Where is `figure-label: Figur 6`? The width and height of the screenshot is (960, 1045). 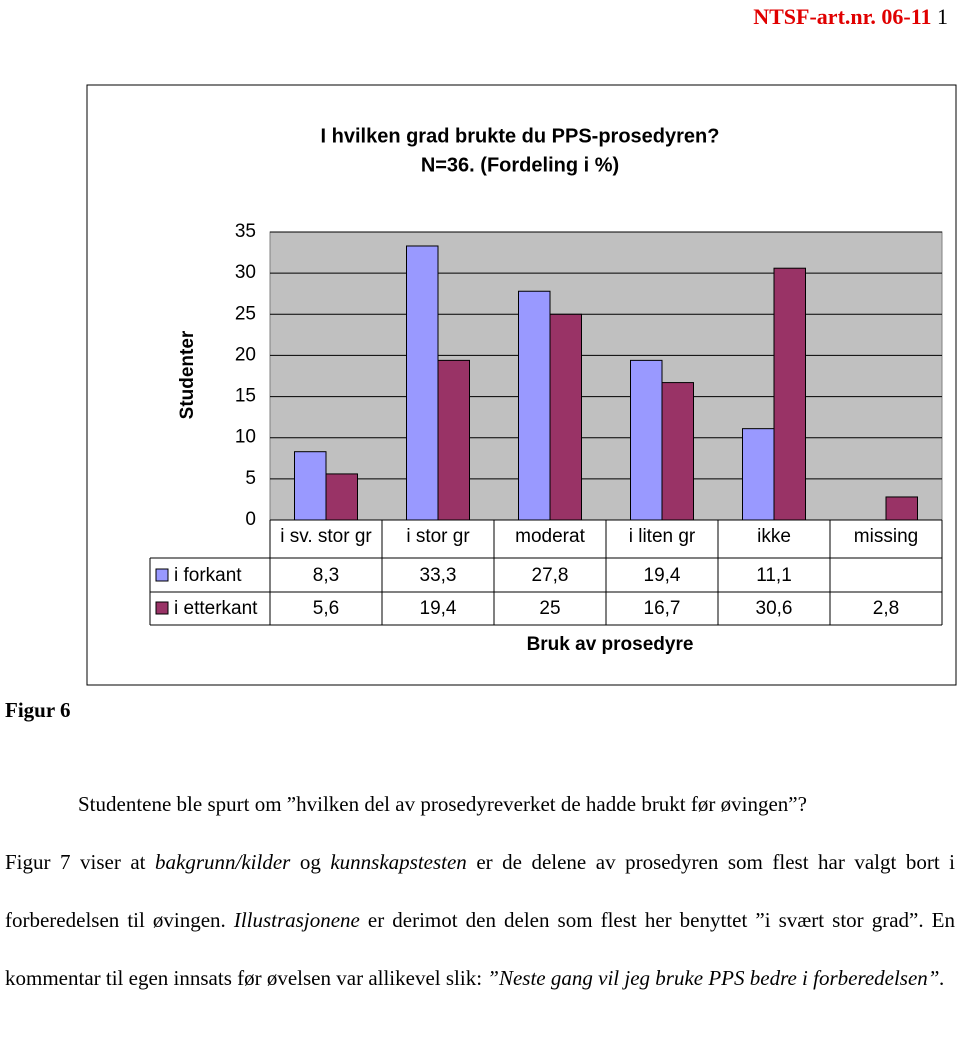 figure-label: Figur 6 is located at coordinates (38, 710).